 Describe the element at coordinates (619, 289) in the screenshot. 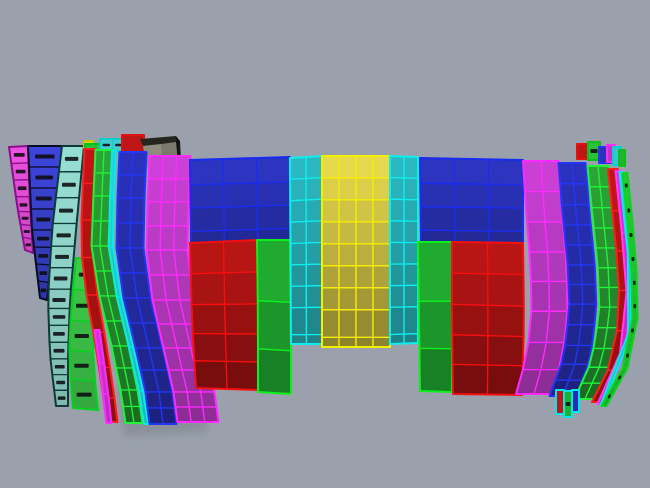

I see `sliver-green-right-outer` at that location.